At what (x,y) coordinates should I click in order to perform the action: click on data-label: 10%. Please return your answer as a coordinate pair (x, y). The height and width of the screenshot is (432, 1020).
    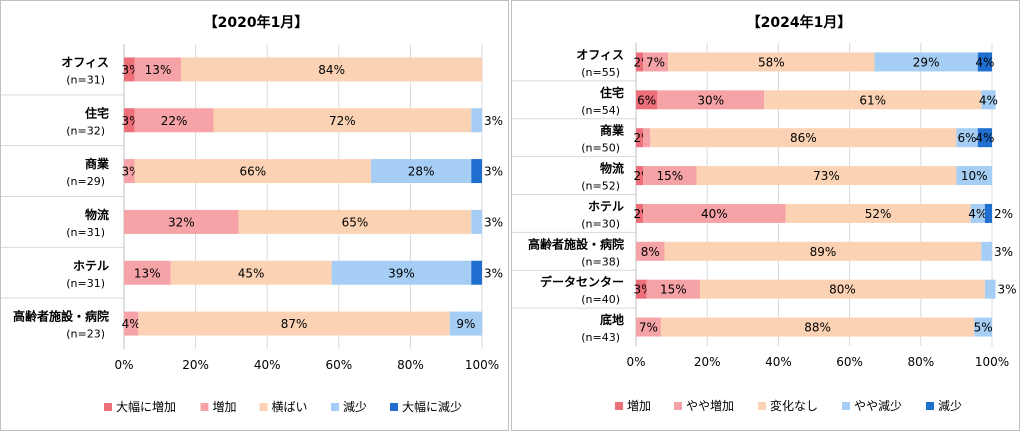
    Looking at the image, I should click on (974, 176).